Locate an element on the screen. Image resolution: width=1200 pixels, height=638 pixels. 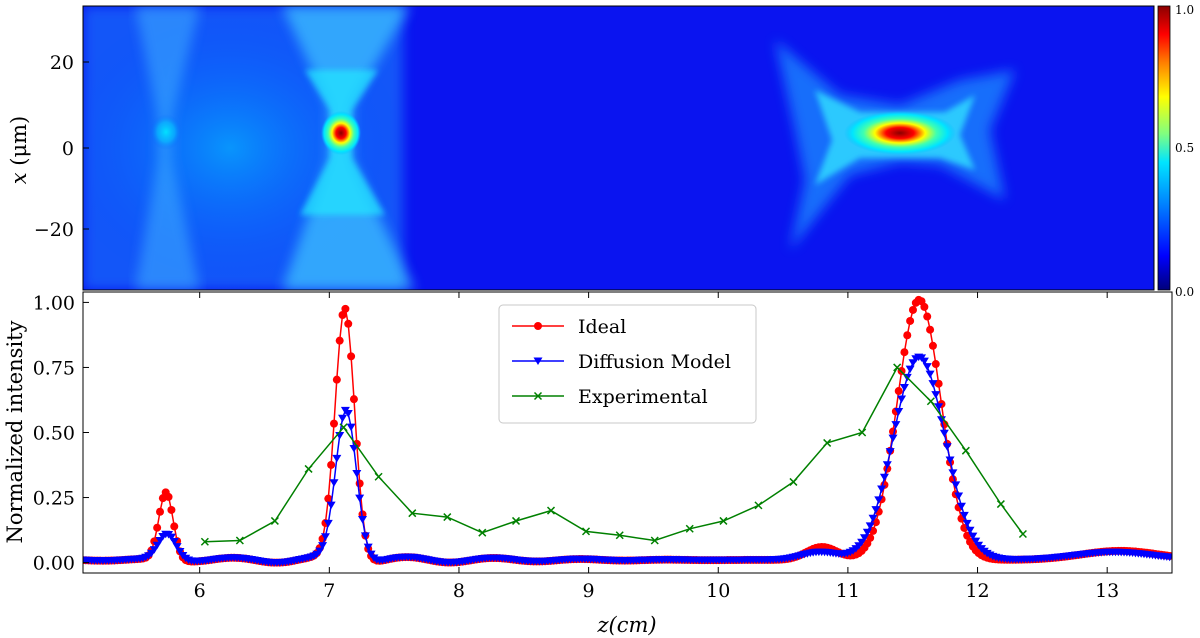
x-tick-label: 13 is located at coordinates (1107, 591).